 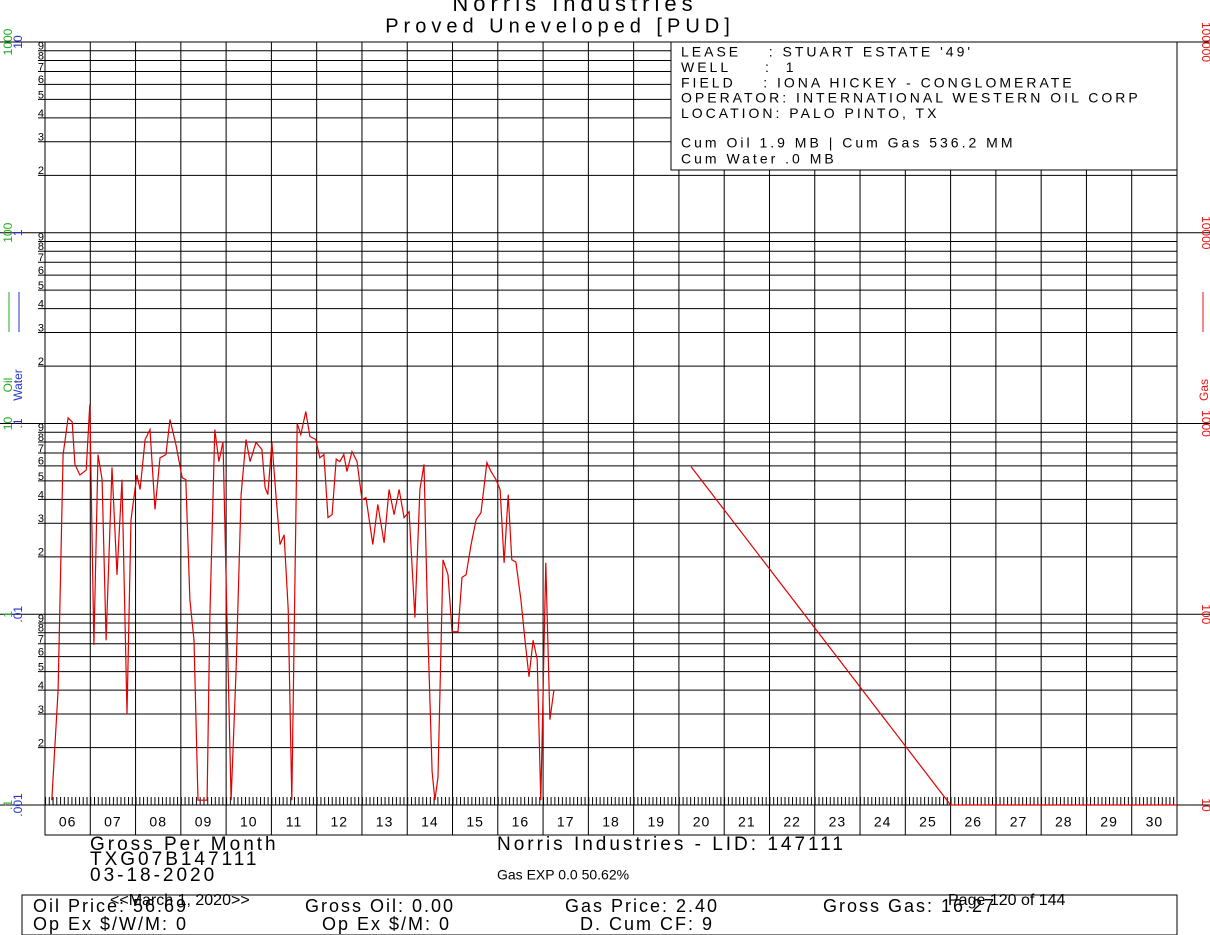 I want to click on water_axis-tick-label: .001, so click(x=18, y=805).